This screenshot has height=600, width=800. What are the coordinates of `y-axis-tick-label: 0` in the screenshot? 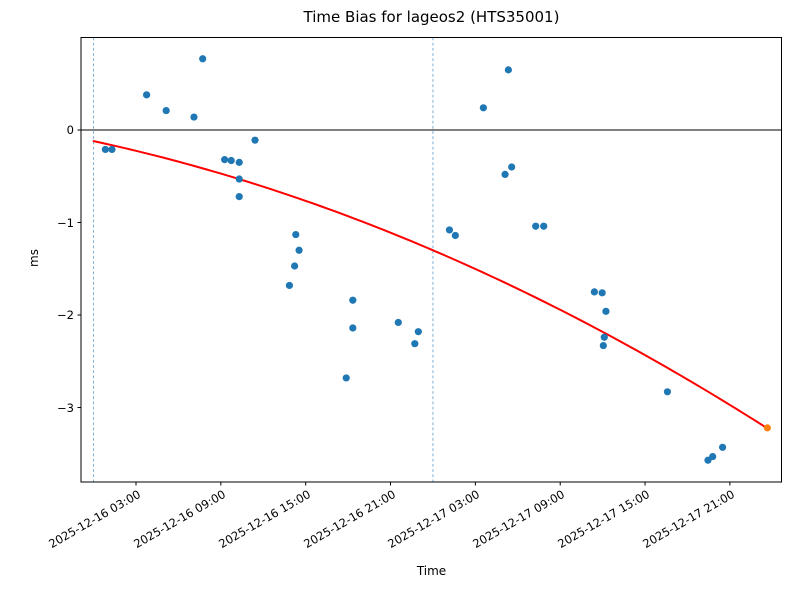 It's located at (70, 130).